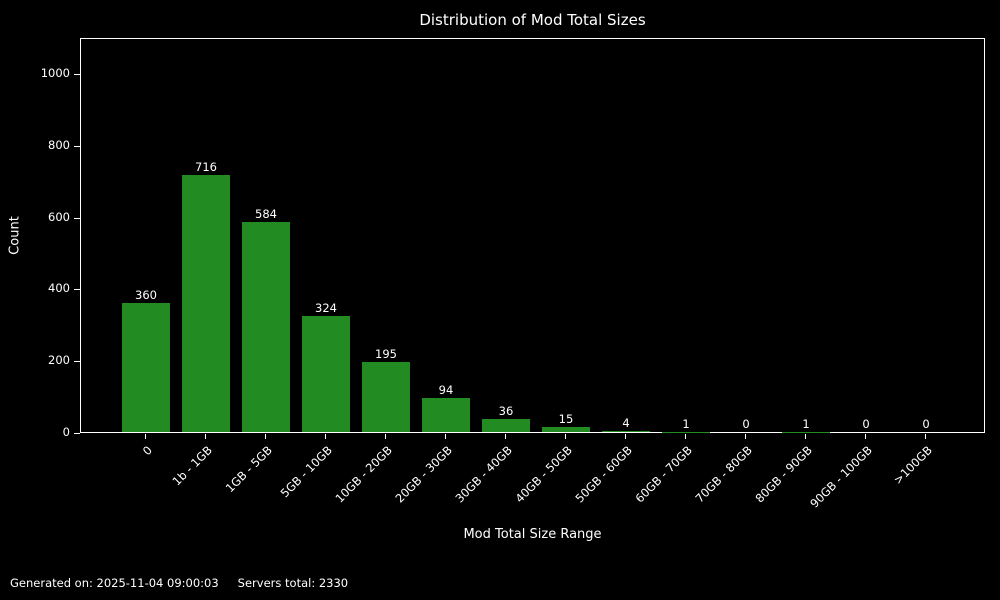  I want to click on bar-value-label: 94, so click(446, 390).